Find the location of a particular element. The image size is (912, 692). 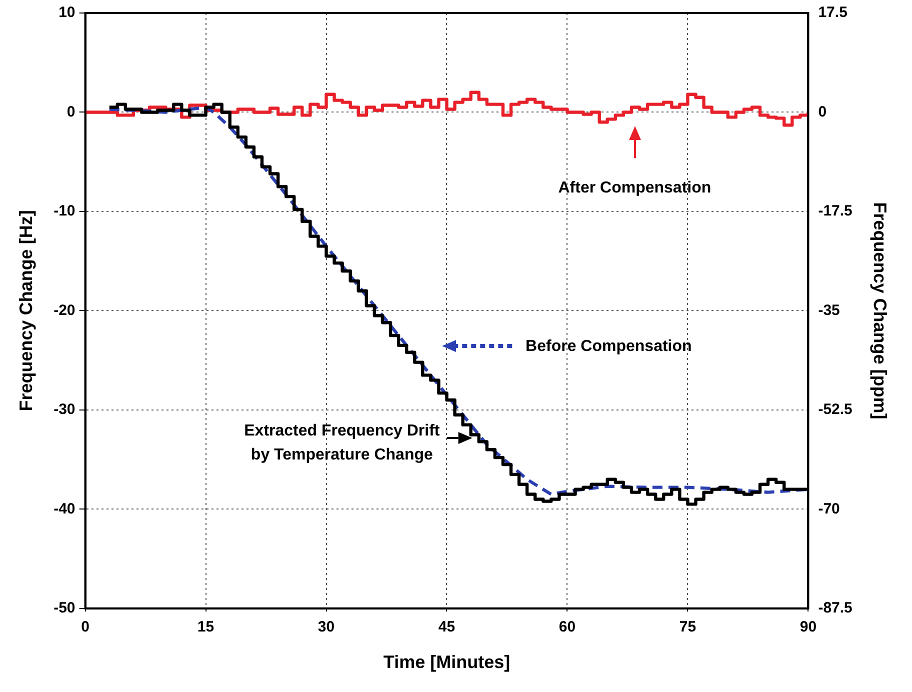

y-tick-label: -10 is located at coordinates (65, 211).